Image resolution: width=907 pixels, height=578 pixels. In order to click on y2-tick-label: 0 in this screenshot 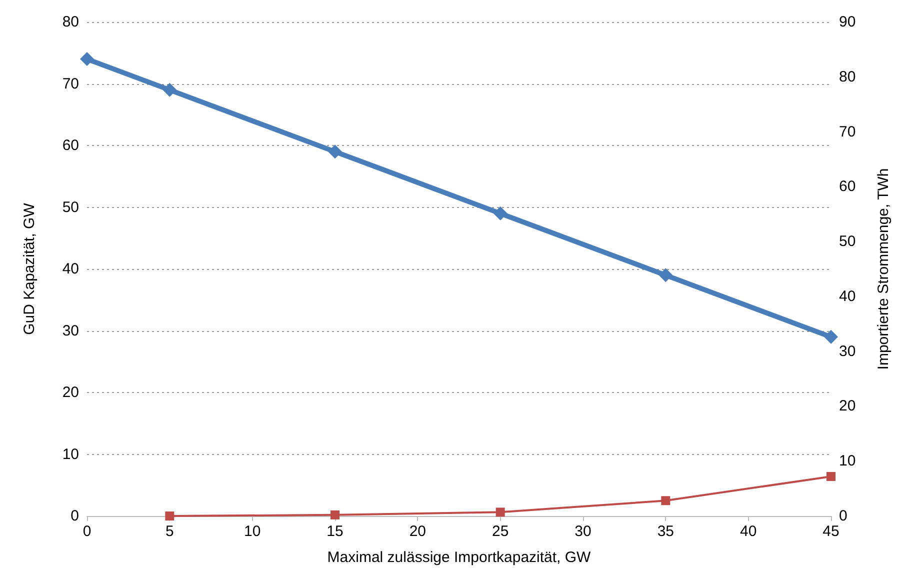, I will do `click(843, 516)`.